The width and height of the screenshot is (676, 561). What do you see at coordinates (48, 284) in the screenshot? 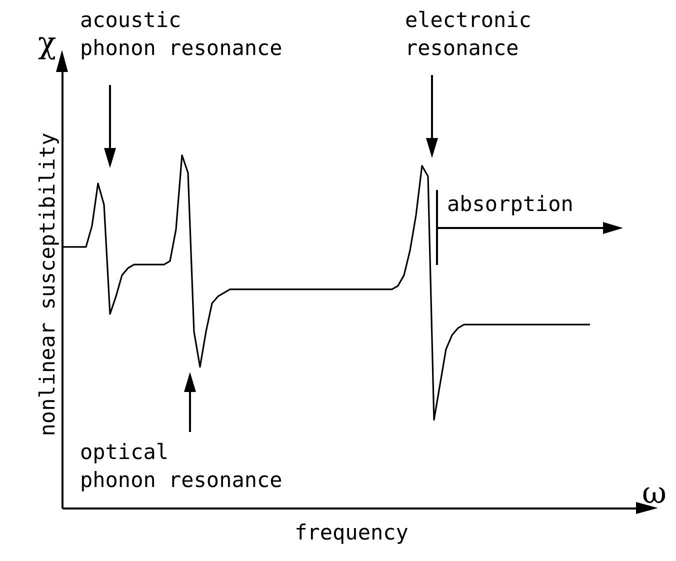
I see `y-axis-title: nonlinear susceptibility` at bounding box center [48, 284].